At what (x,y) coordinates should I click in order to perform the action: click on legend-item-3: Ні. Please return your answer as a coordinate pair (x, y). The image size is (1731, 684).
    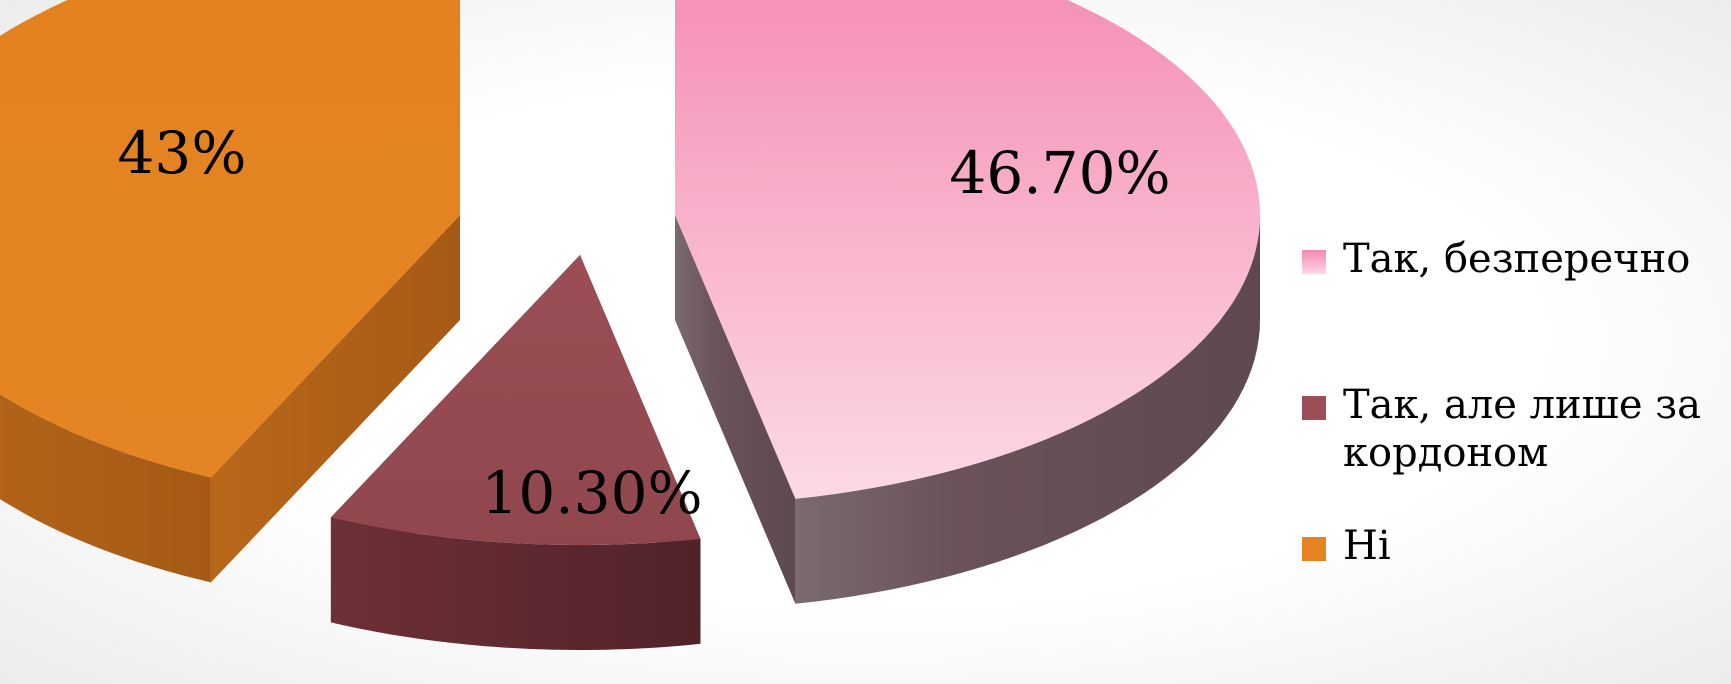
    Looking at the image, I should click on (1346, 546).